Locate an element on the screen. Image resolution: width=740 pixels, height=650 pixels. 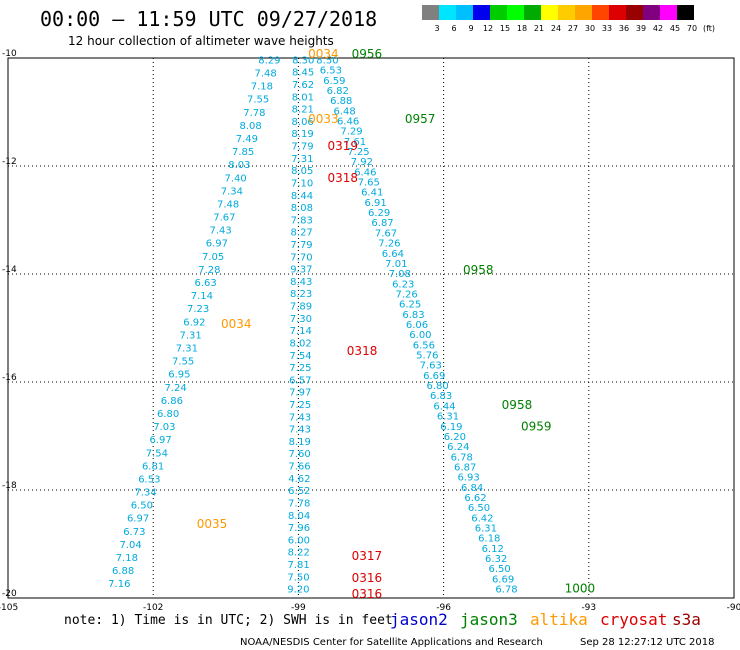
swh-value: 6.56 is located at coordinates (424, 345).